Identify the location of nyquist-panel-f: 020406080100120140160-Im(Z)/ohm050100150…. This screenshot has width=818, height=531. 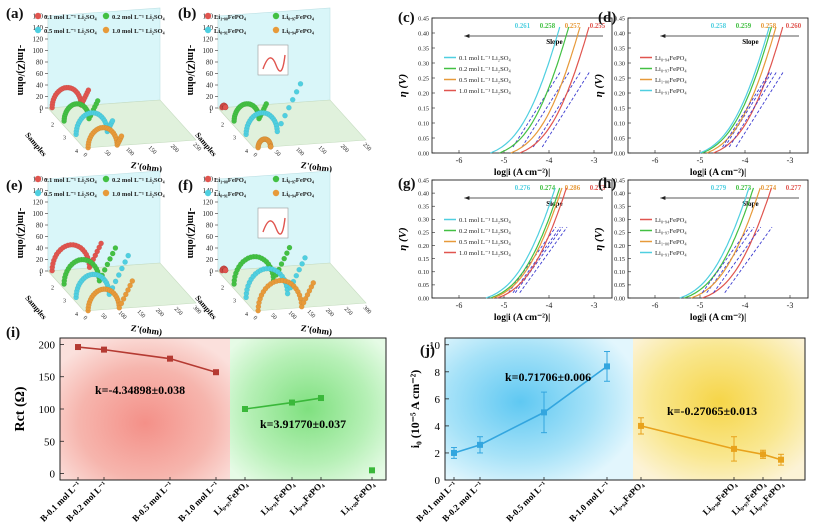
(278, 253).